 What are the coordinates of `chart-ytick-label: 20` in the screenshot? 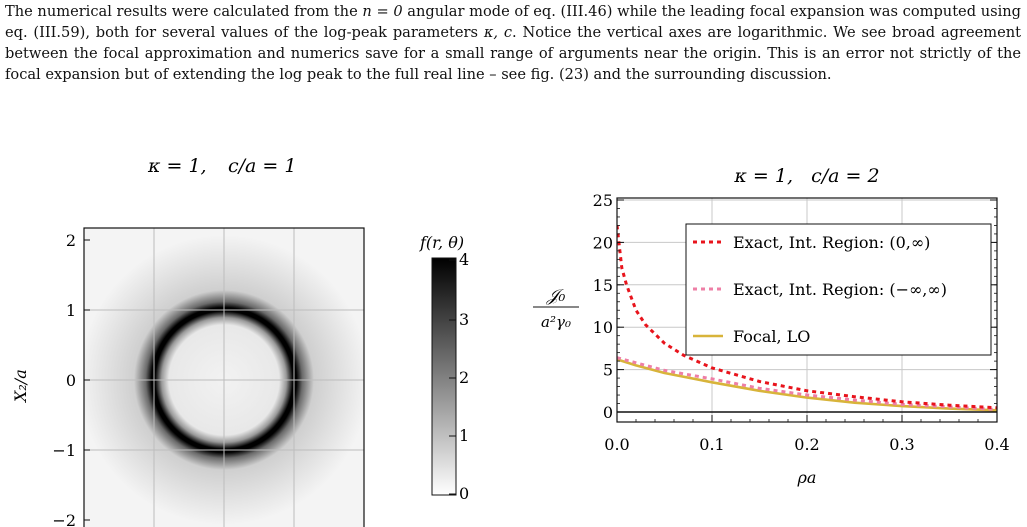 It's located at (603, 242).